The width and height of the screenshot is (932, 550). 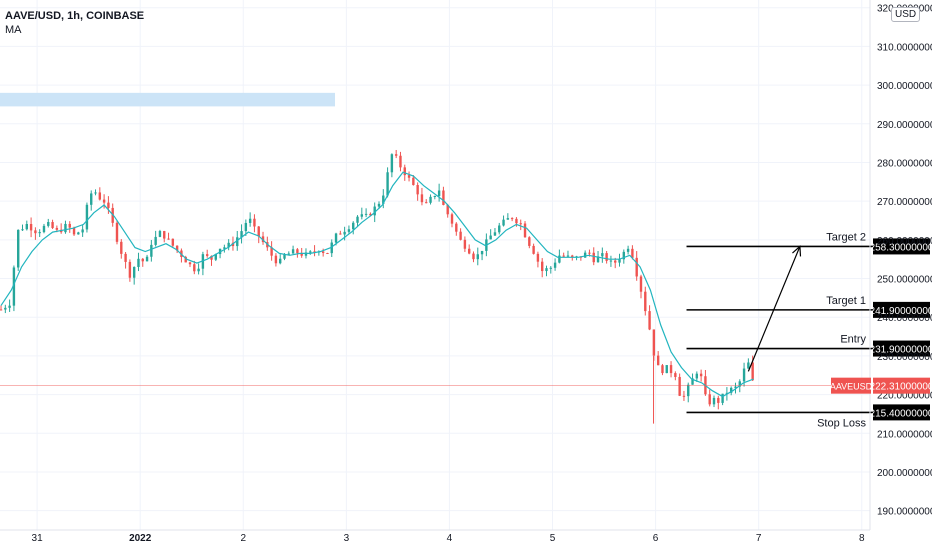 I want to click on highlight-band-layer, so click(x=168, y=99).